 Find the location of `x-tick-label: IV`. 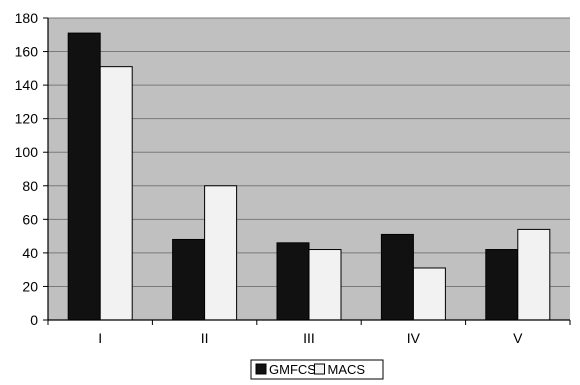

x-tick-label: IV is located at coordinates (414, 338).